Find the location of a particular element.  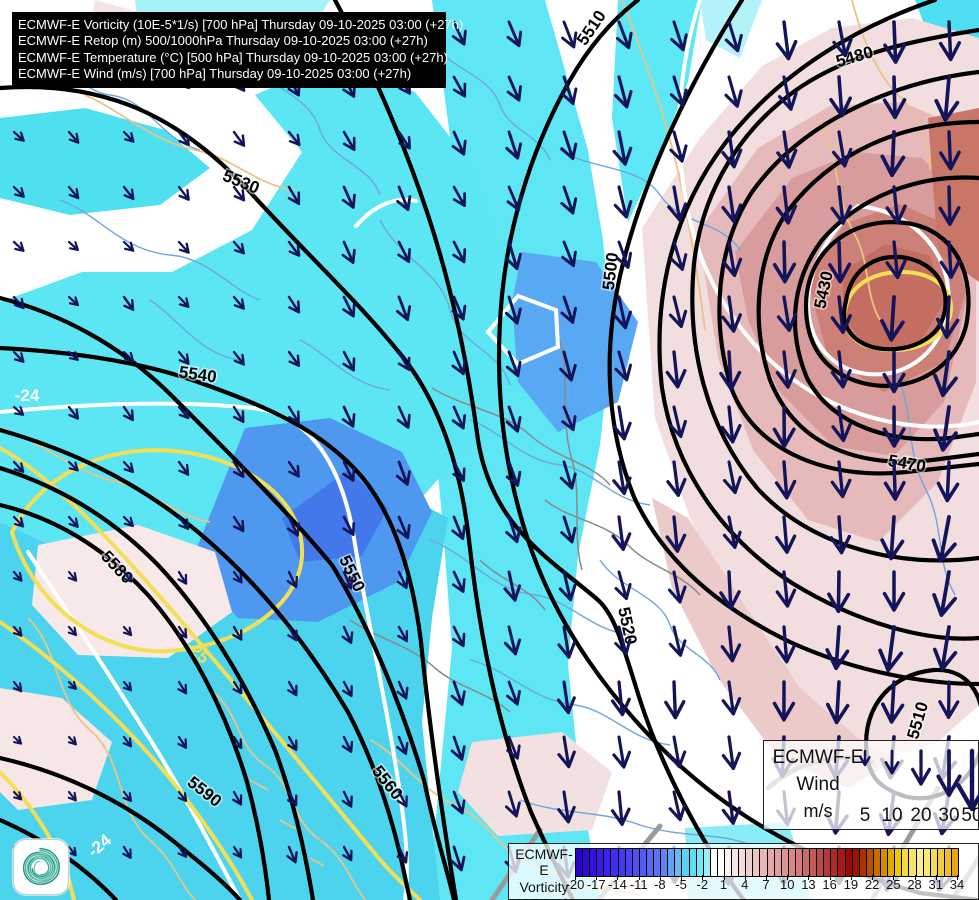

colorbar-tick-label: 19 is located at coordinates (851, 884).